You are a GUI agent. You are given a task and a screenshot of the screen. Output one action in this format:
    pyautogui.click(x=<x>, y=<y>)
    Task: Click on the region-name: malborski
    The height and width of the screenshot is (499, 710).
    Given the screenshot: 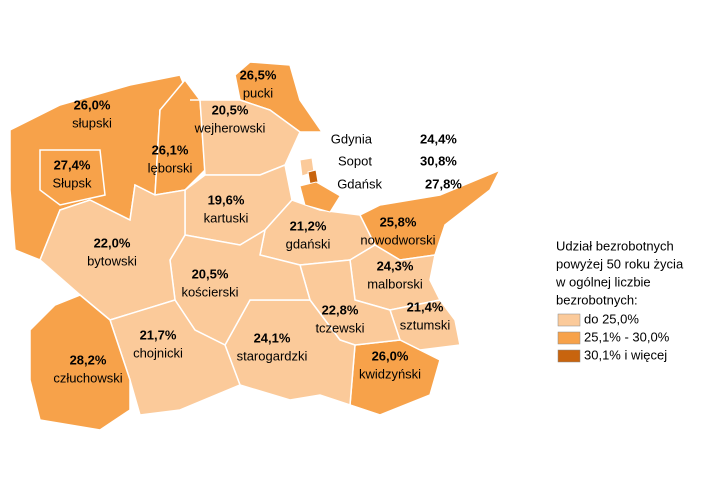 What is the action you would take?
    pyautogui.click(x=395, y=283)
    